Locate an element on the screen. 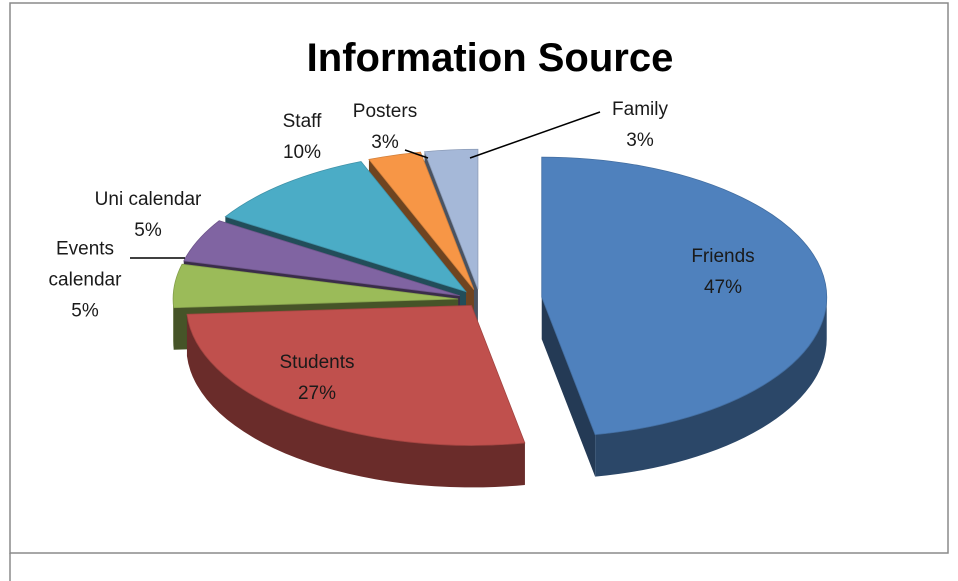  category-label: Students is located at coordinates (317, 362).